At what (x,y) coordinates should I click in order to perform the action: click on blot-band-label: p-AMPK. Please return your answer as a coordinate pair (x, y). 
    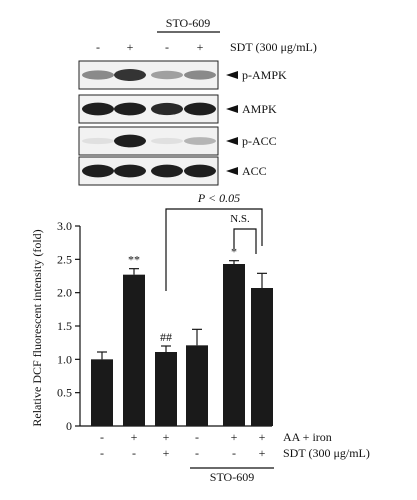
    Looking at the image, I should click on (264, 75).